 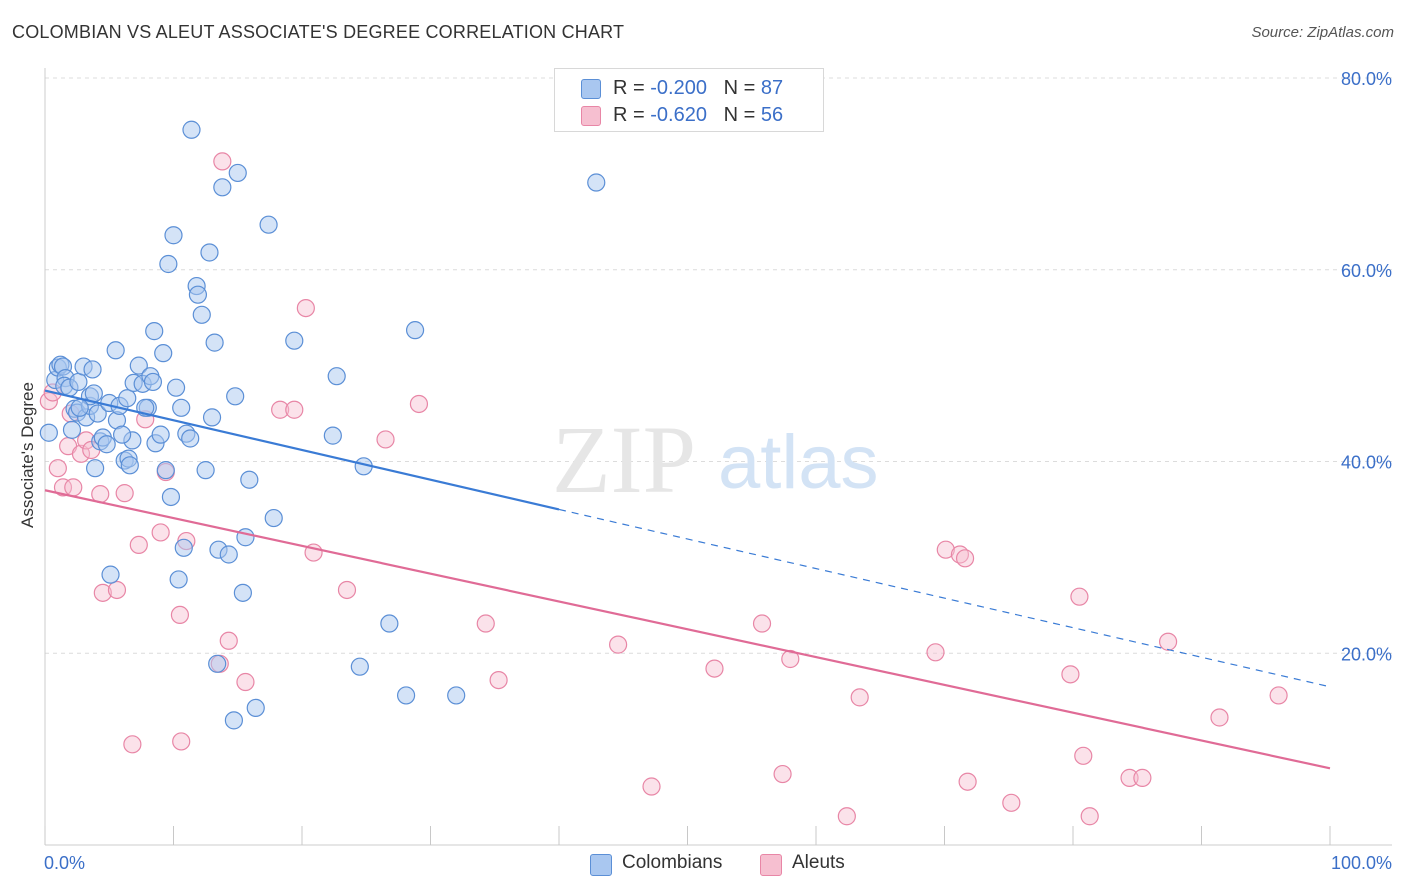 What do you see at coordinates (27, 455) in the screenshot?
I see `y-axis-label: Associate's Degree` at bounding box center [27, 455].